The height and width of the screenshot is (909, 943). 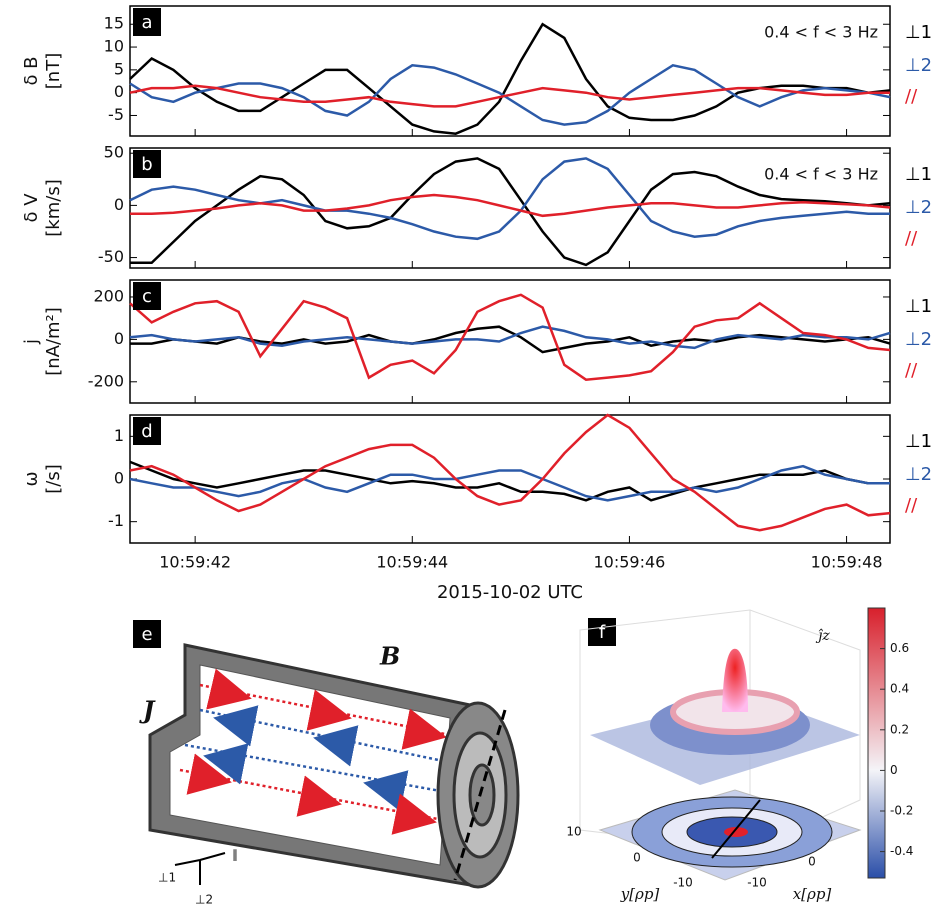 What do you see at coordinates (31, 70) in the screenshot?
I see `y-label: δ B` at bounding box center [31, 70].